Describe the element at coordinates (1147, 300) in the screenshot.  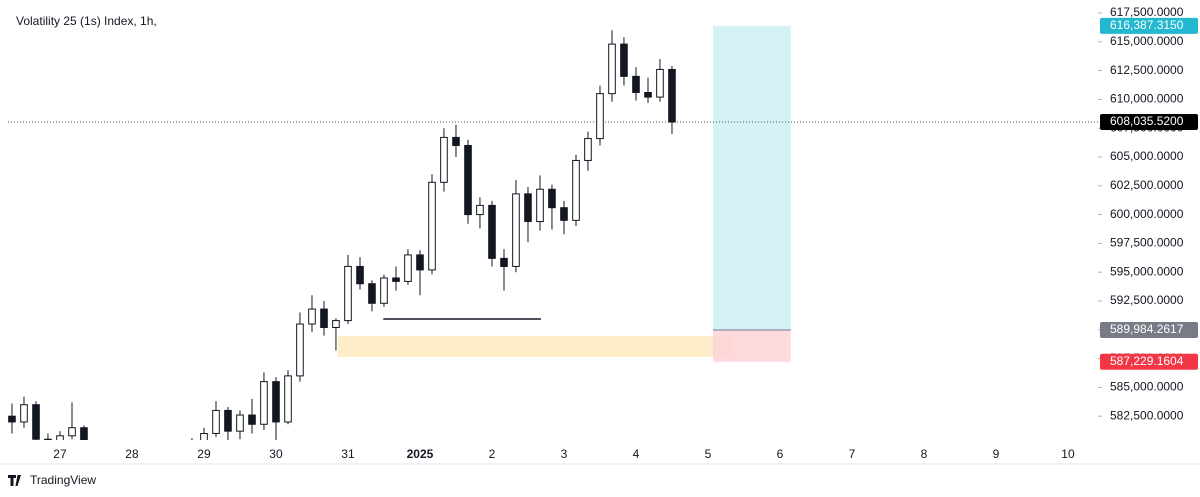
I see `y-tick-label: 592,500.0000` at that location.